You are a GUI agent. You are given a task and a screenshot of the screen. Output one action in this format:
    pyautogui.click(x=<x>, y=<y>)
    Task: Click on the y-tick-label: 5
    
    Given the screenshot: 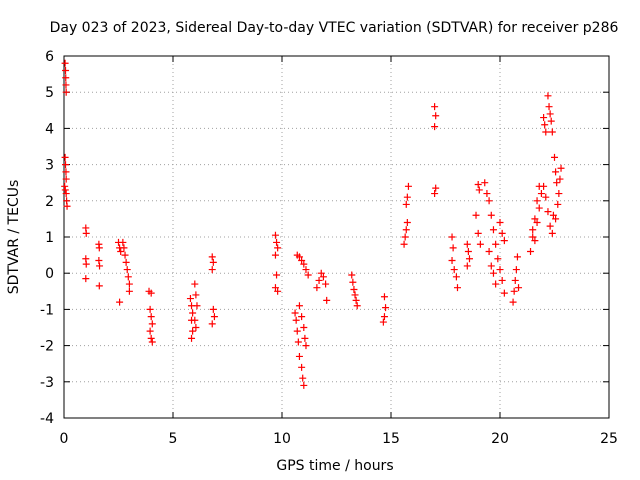 What is the action you would take?
    pyautogui.click(x=49, y=93)
    